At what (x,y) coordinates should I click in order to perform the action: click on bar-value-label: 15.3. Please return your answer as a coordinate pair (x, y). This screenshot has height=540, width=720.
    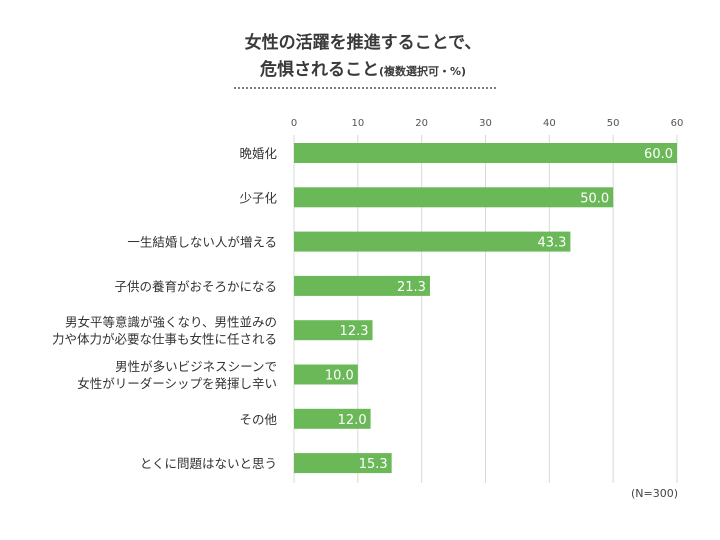
    Looking at the image, I should click on (373, 464).